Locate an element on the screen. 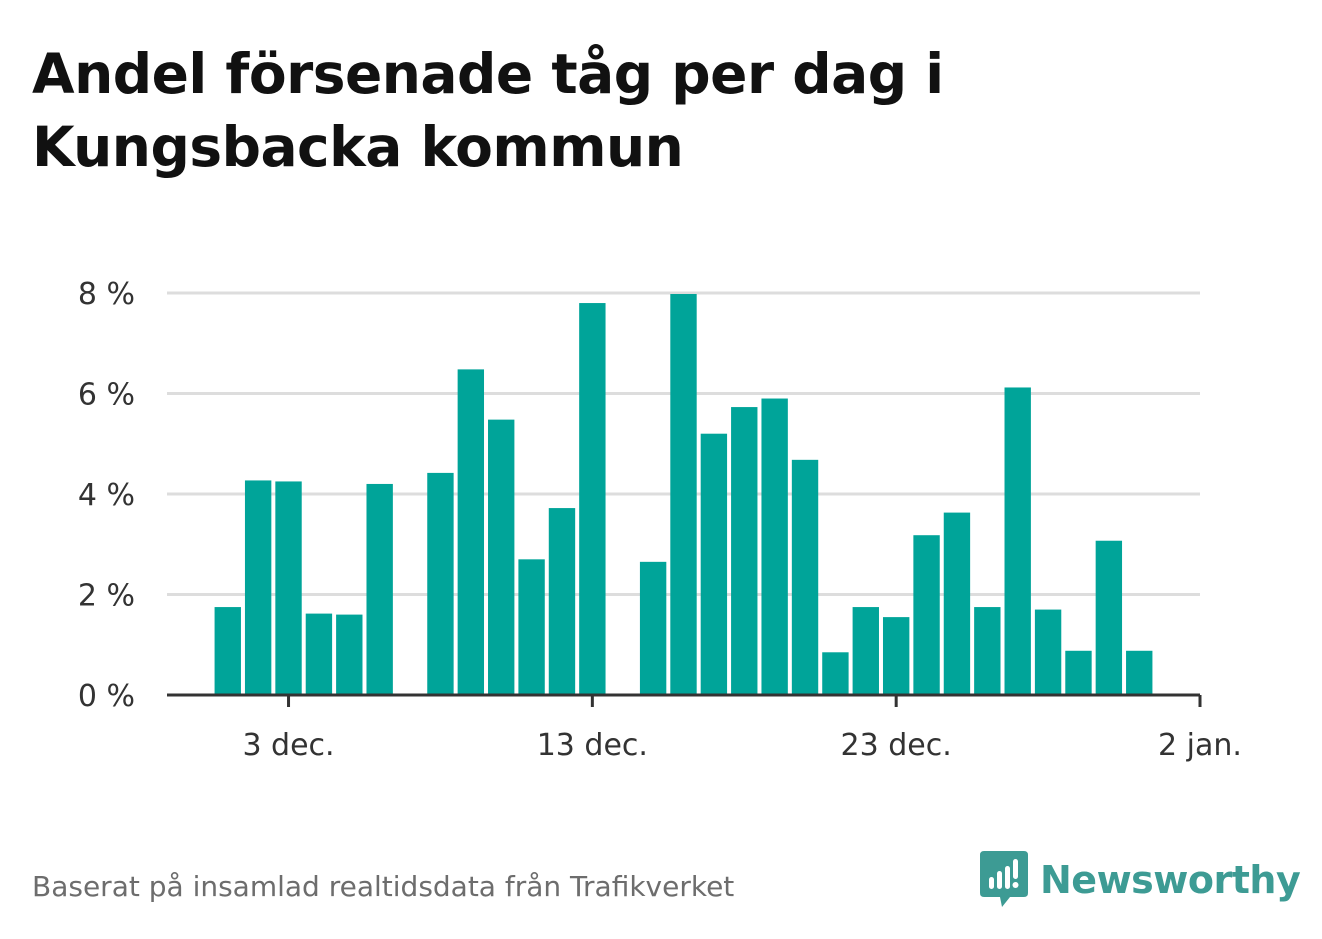 This screenshot has width=1322, height=939. y-tick-label: 0 % is located at coordinates (106, 696).